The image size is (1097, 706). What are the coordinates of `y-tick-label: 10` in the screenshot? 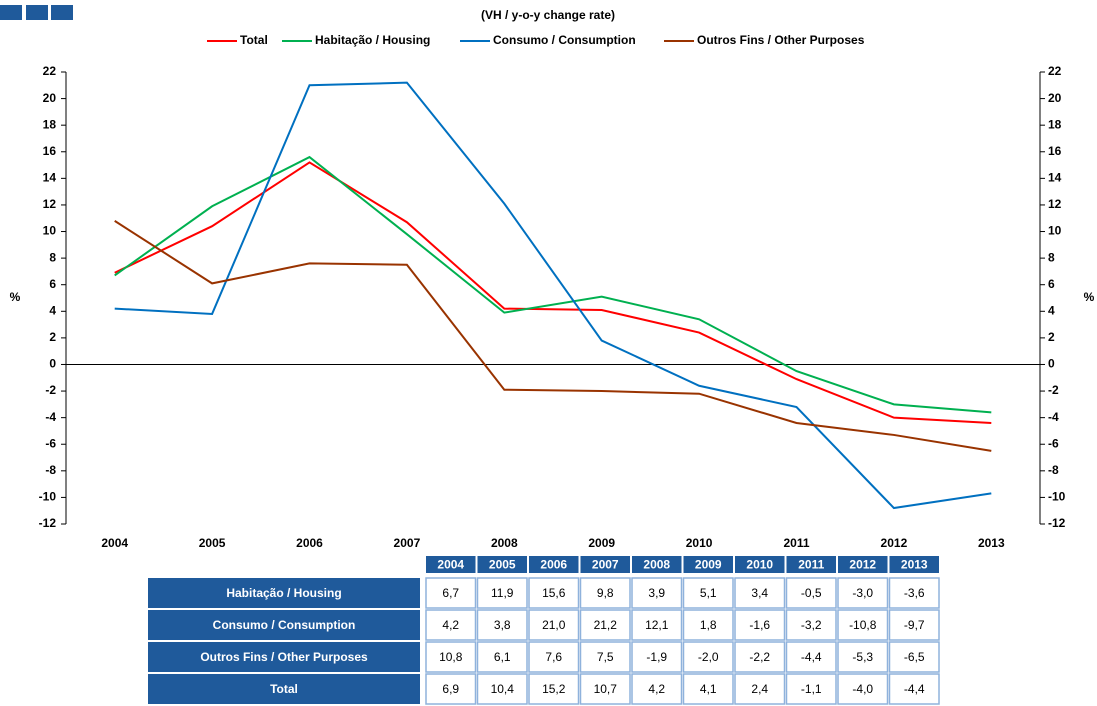 It's located at (50, 231).